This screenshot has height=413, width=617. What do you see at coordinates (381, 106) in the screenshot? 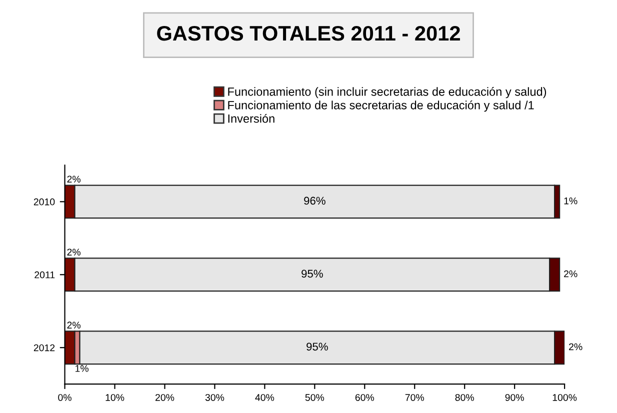
I see `legend-label: Funcionamiento de las secretarias de educación y salud /1` at bounding box center [381, 106].